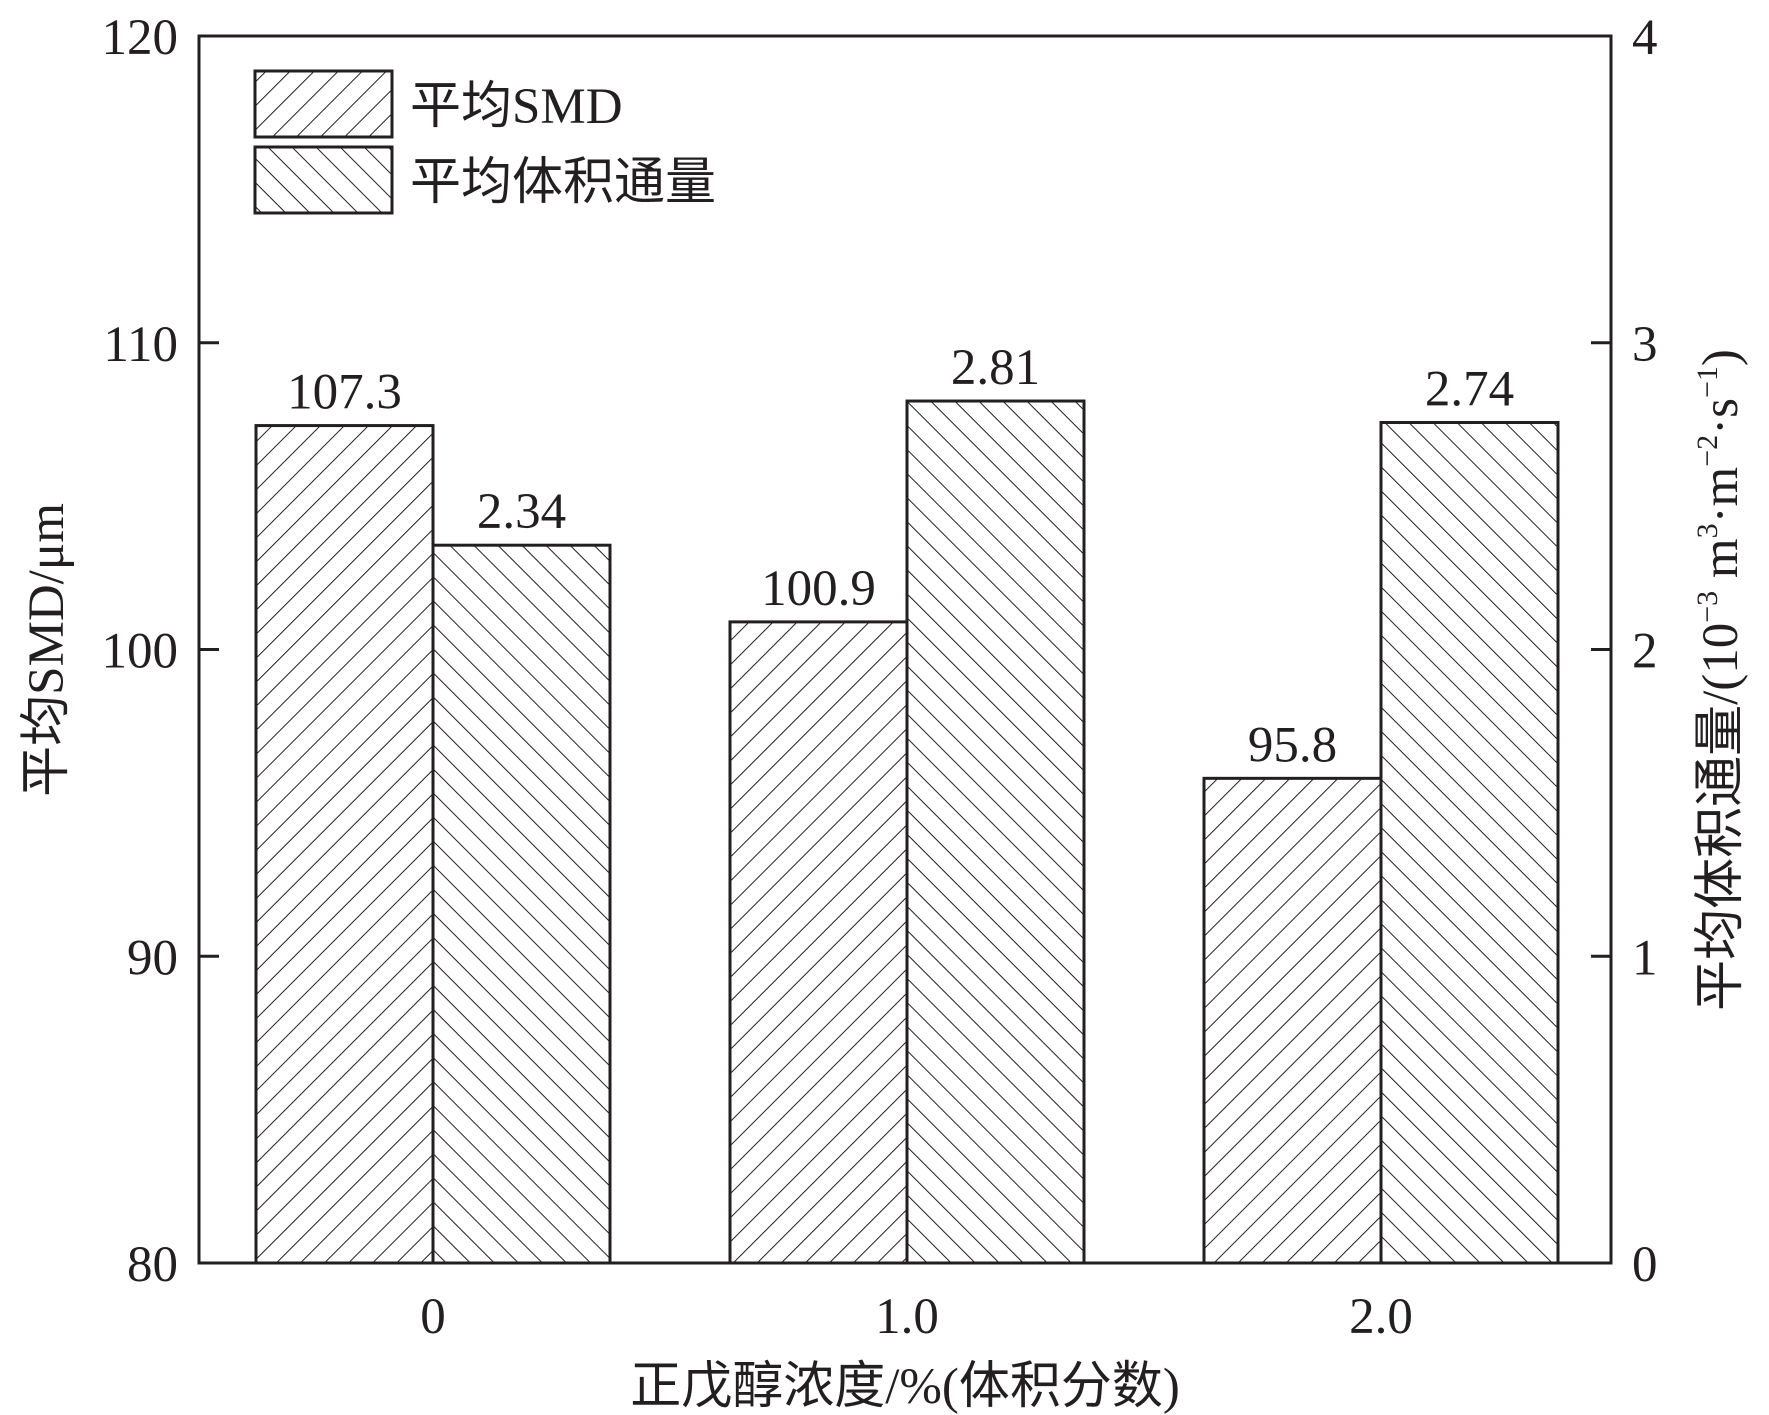 The image size is (1769, 1415). I want to click on legend-swatch-flux, so click(323, 180).